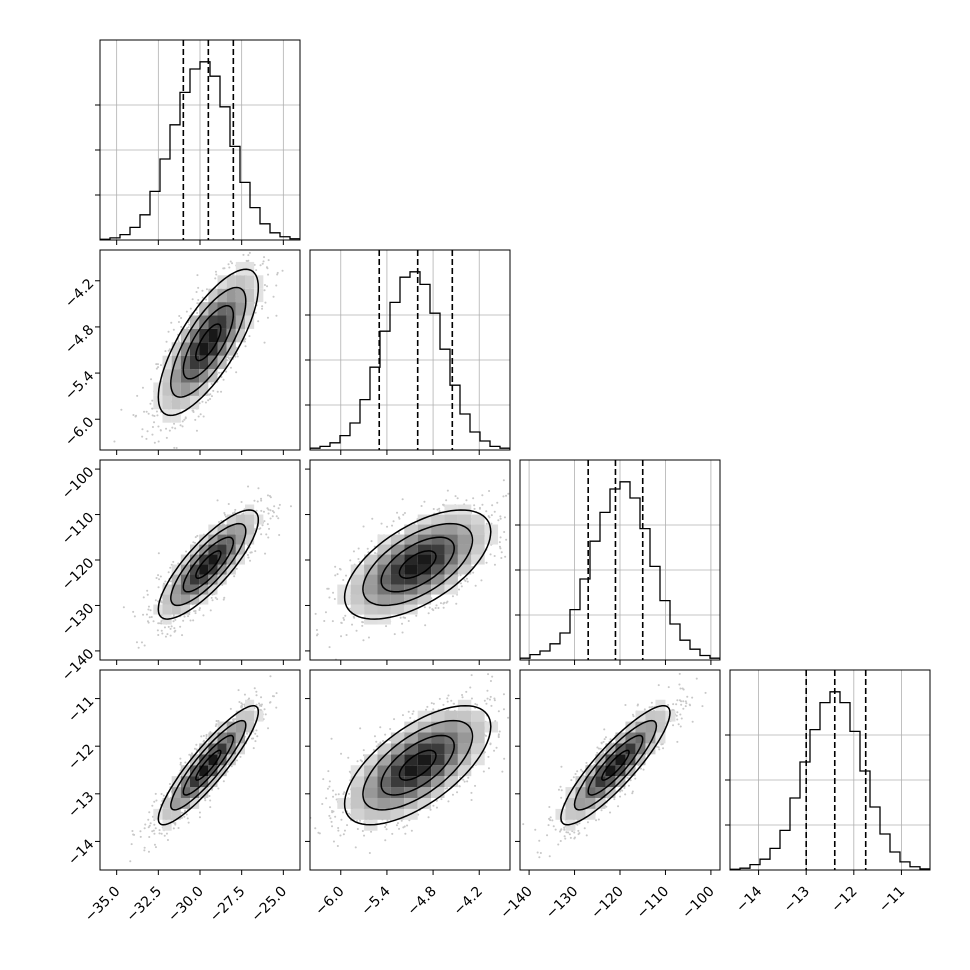 The width and height of the screenshot is (970, 970). I want to click on y-tick-label: −11, so click(81, 710).